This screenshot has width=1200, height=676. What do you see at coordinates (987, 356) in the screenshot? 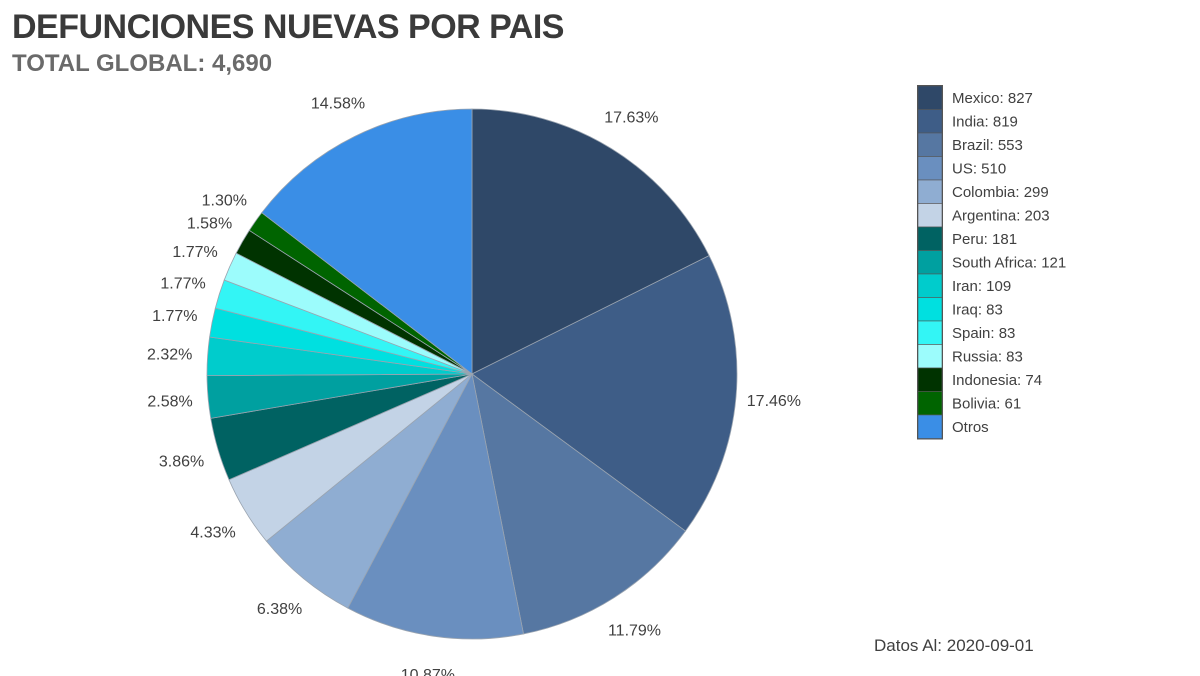
I see `legend-label-russia: Russia: 83` at bounding box center [987, 356].